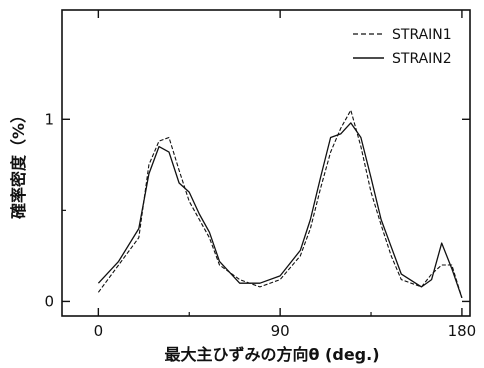 The width and height of the screenshot is (484, 368). What do you see at coordinates (280, 331) in the screenshot?
I see `x-tick-label: 90` at bounding box center [280, 331].